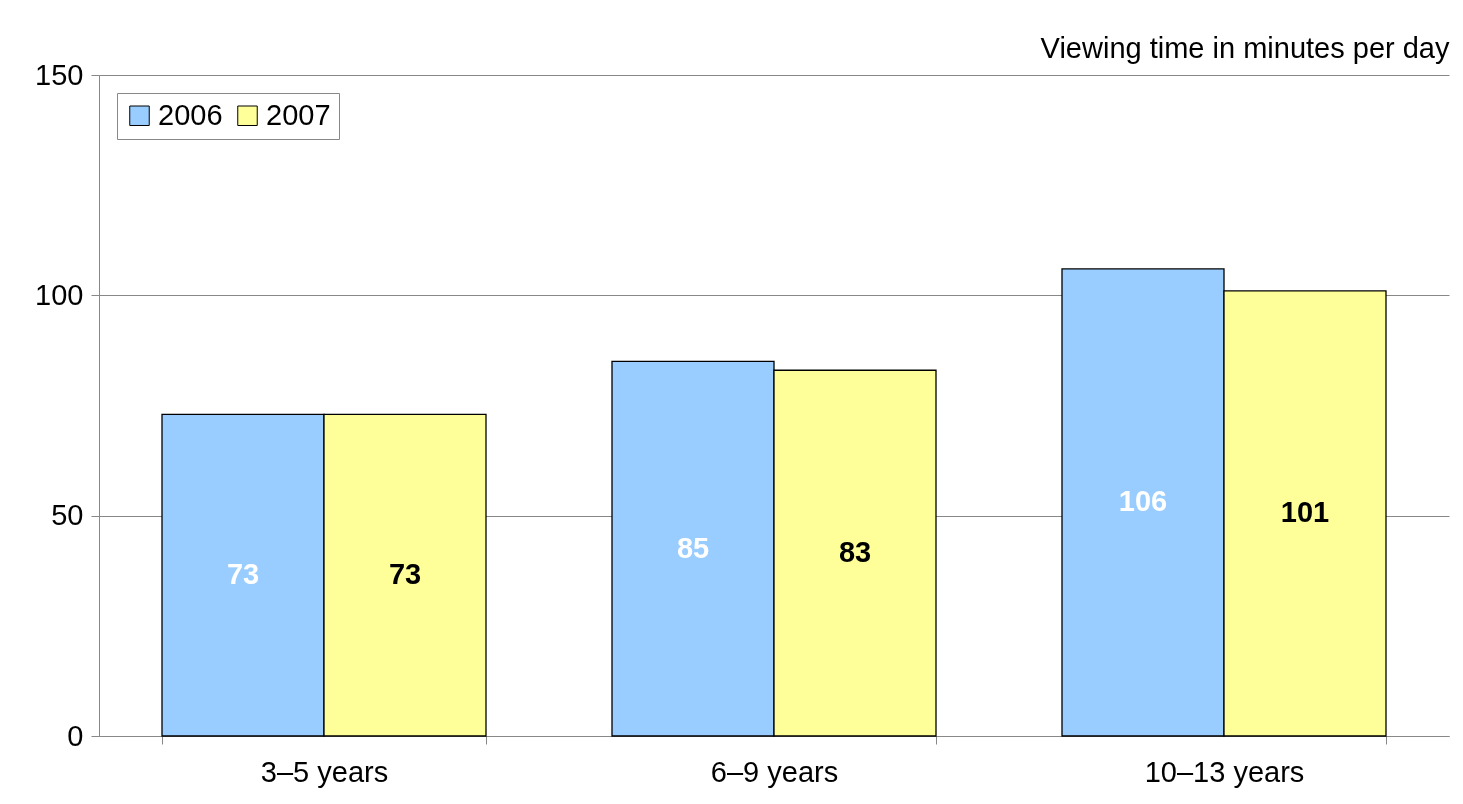 The image size is (1463, 804). Describe the element at coordinates (324, 771) in the screenshot. I see `x-tick-label: 3–5 years` at that location.